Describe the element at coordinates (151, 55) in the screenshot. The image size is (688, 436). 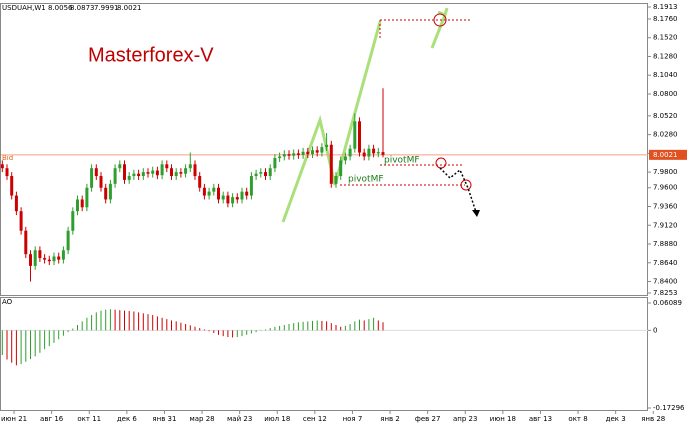
I see `chart-title: Masterforex-V` at that location.